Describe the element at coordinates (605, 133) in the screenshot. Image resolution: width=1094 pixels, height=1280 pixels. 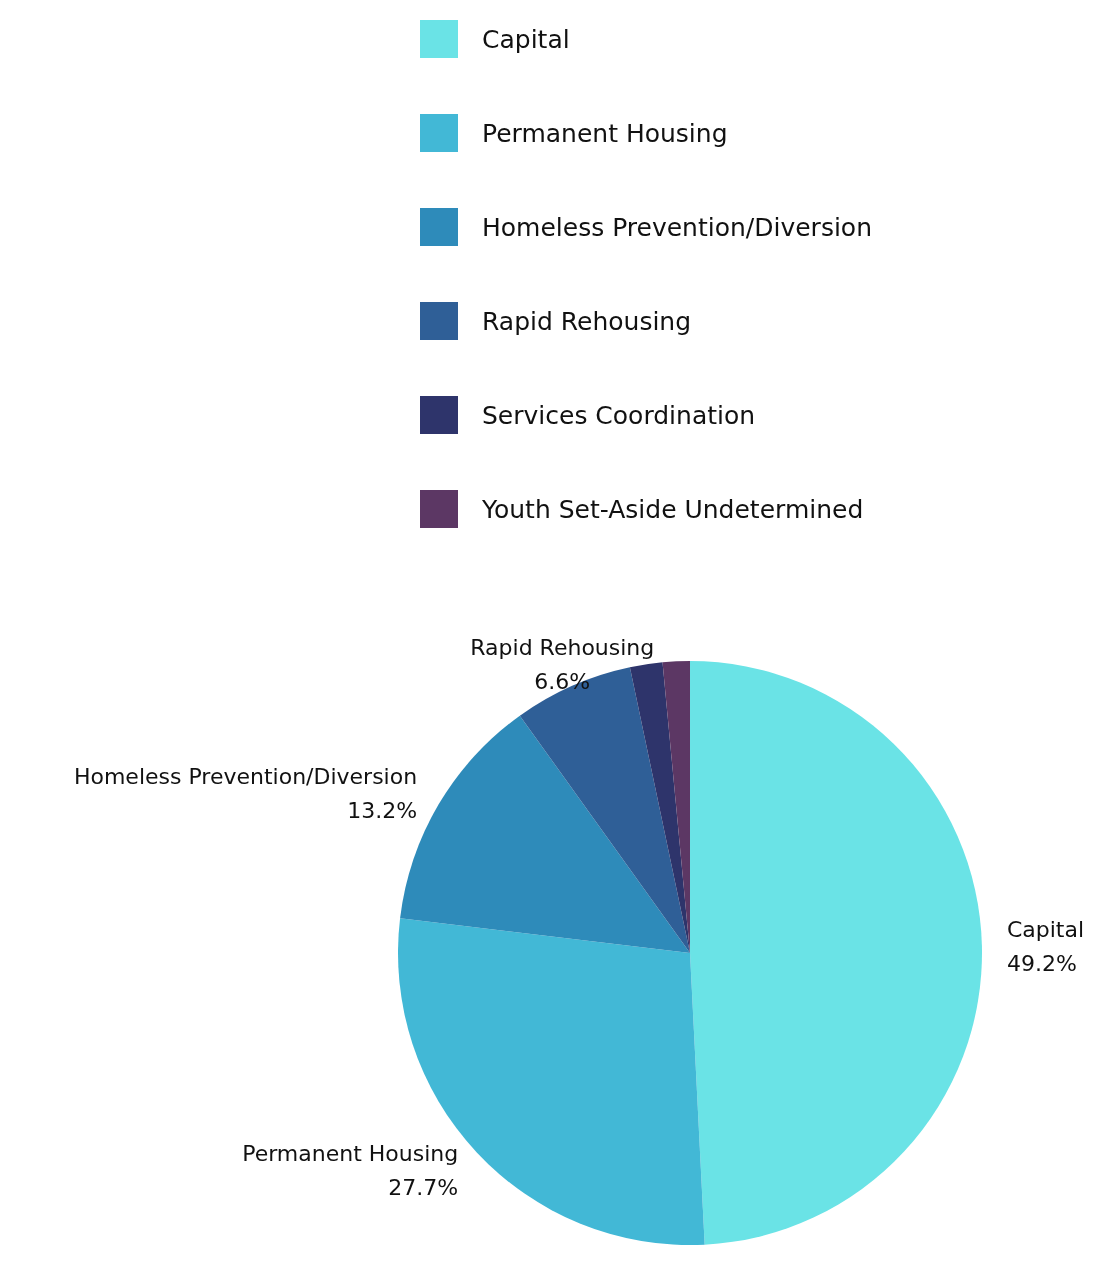
I see `legend-label: Permanent Housing` at that location.